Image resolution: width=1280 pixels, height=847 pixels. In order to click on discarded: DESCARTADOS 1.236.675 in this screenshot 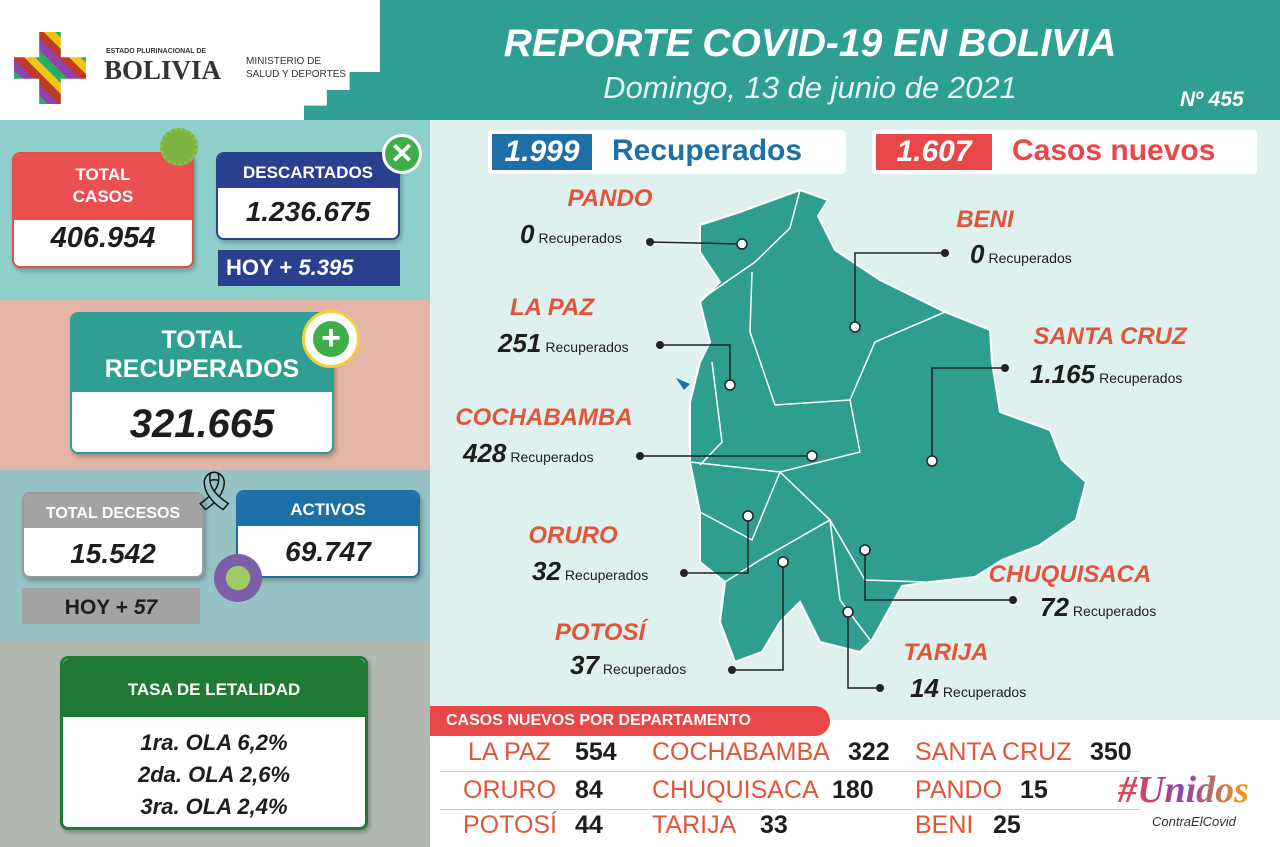, I will do `click(308, 196)`.